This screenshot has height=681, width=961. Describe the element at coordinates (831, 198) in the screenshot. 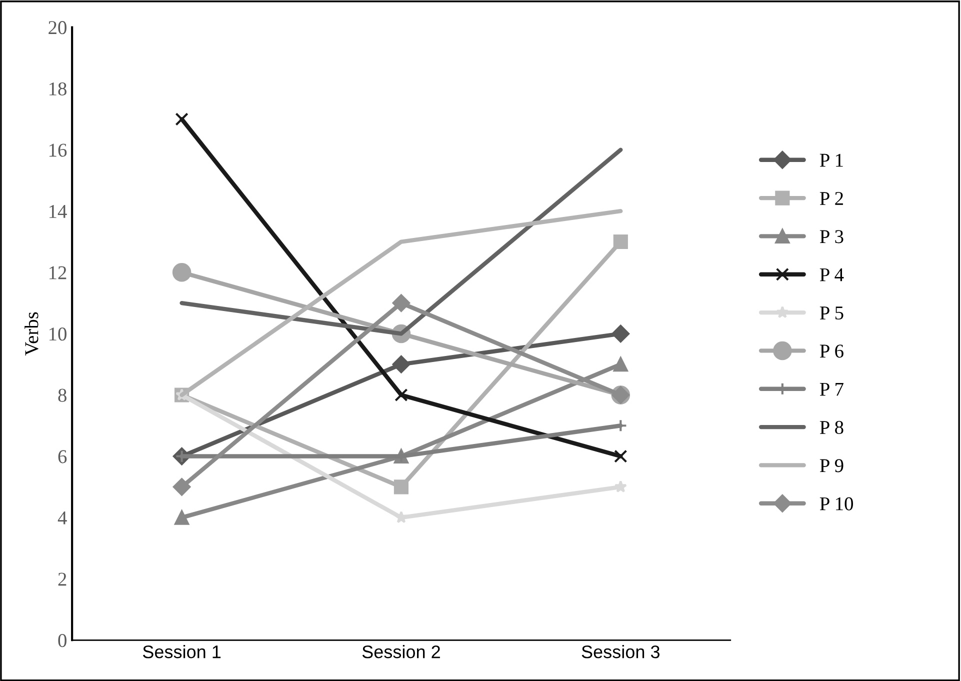

I see `legend-label: P 2` at that location.